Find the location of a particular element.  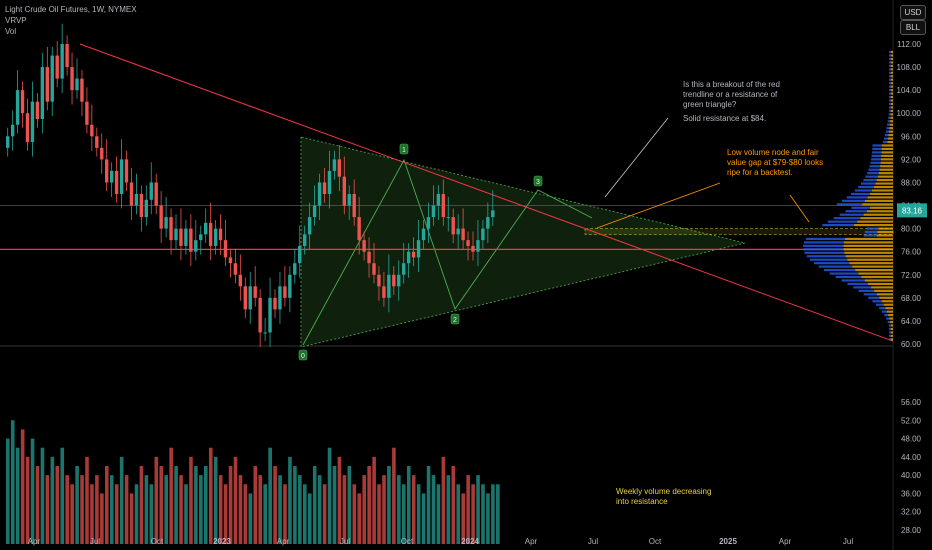

price-axis-tick: 72.00 is located at coordinates (911, 275).